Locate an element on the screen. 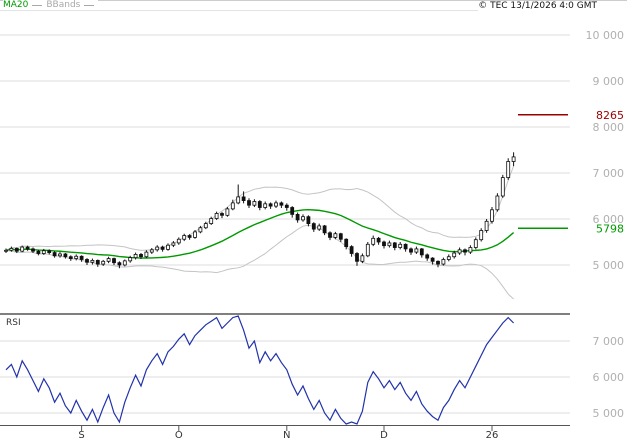 The width and height of the screenshot is (627, 440). indicator-legend: MA20 BBands is located at coordinates (51, 5).